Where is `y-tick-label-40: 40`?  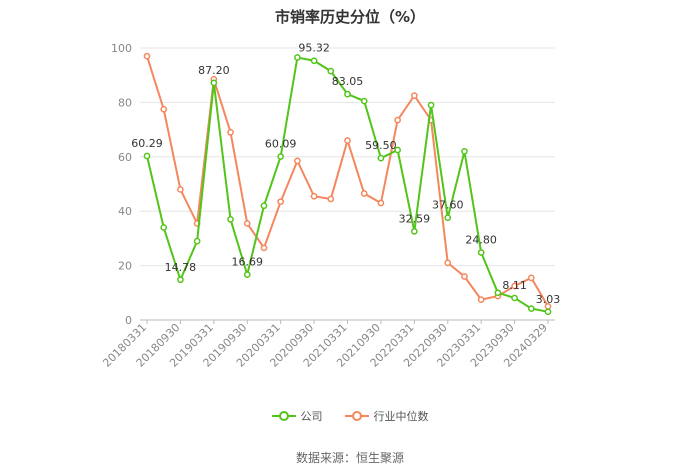
y-tick-label-40: 40 is located at coordinates (125, 211).